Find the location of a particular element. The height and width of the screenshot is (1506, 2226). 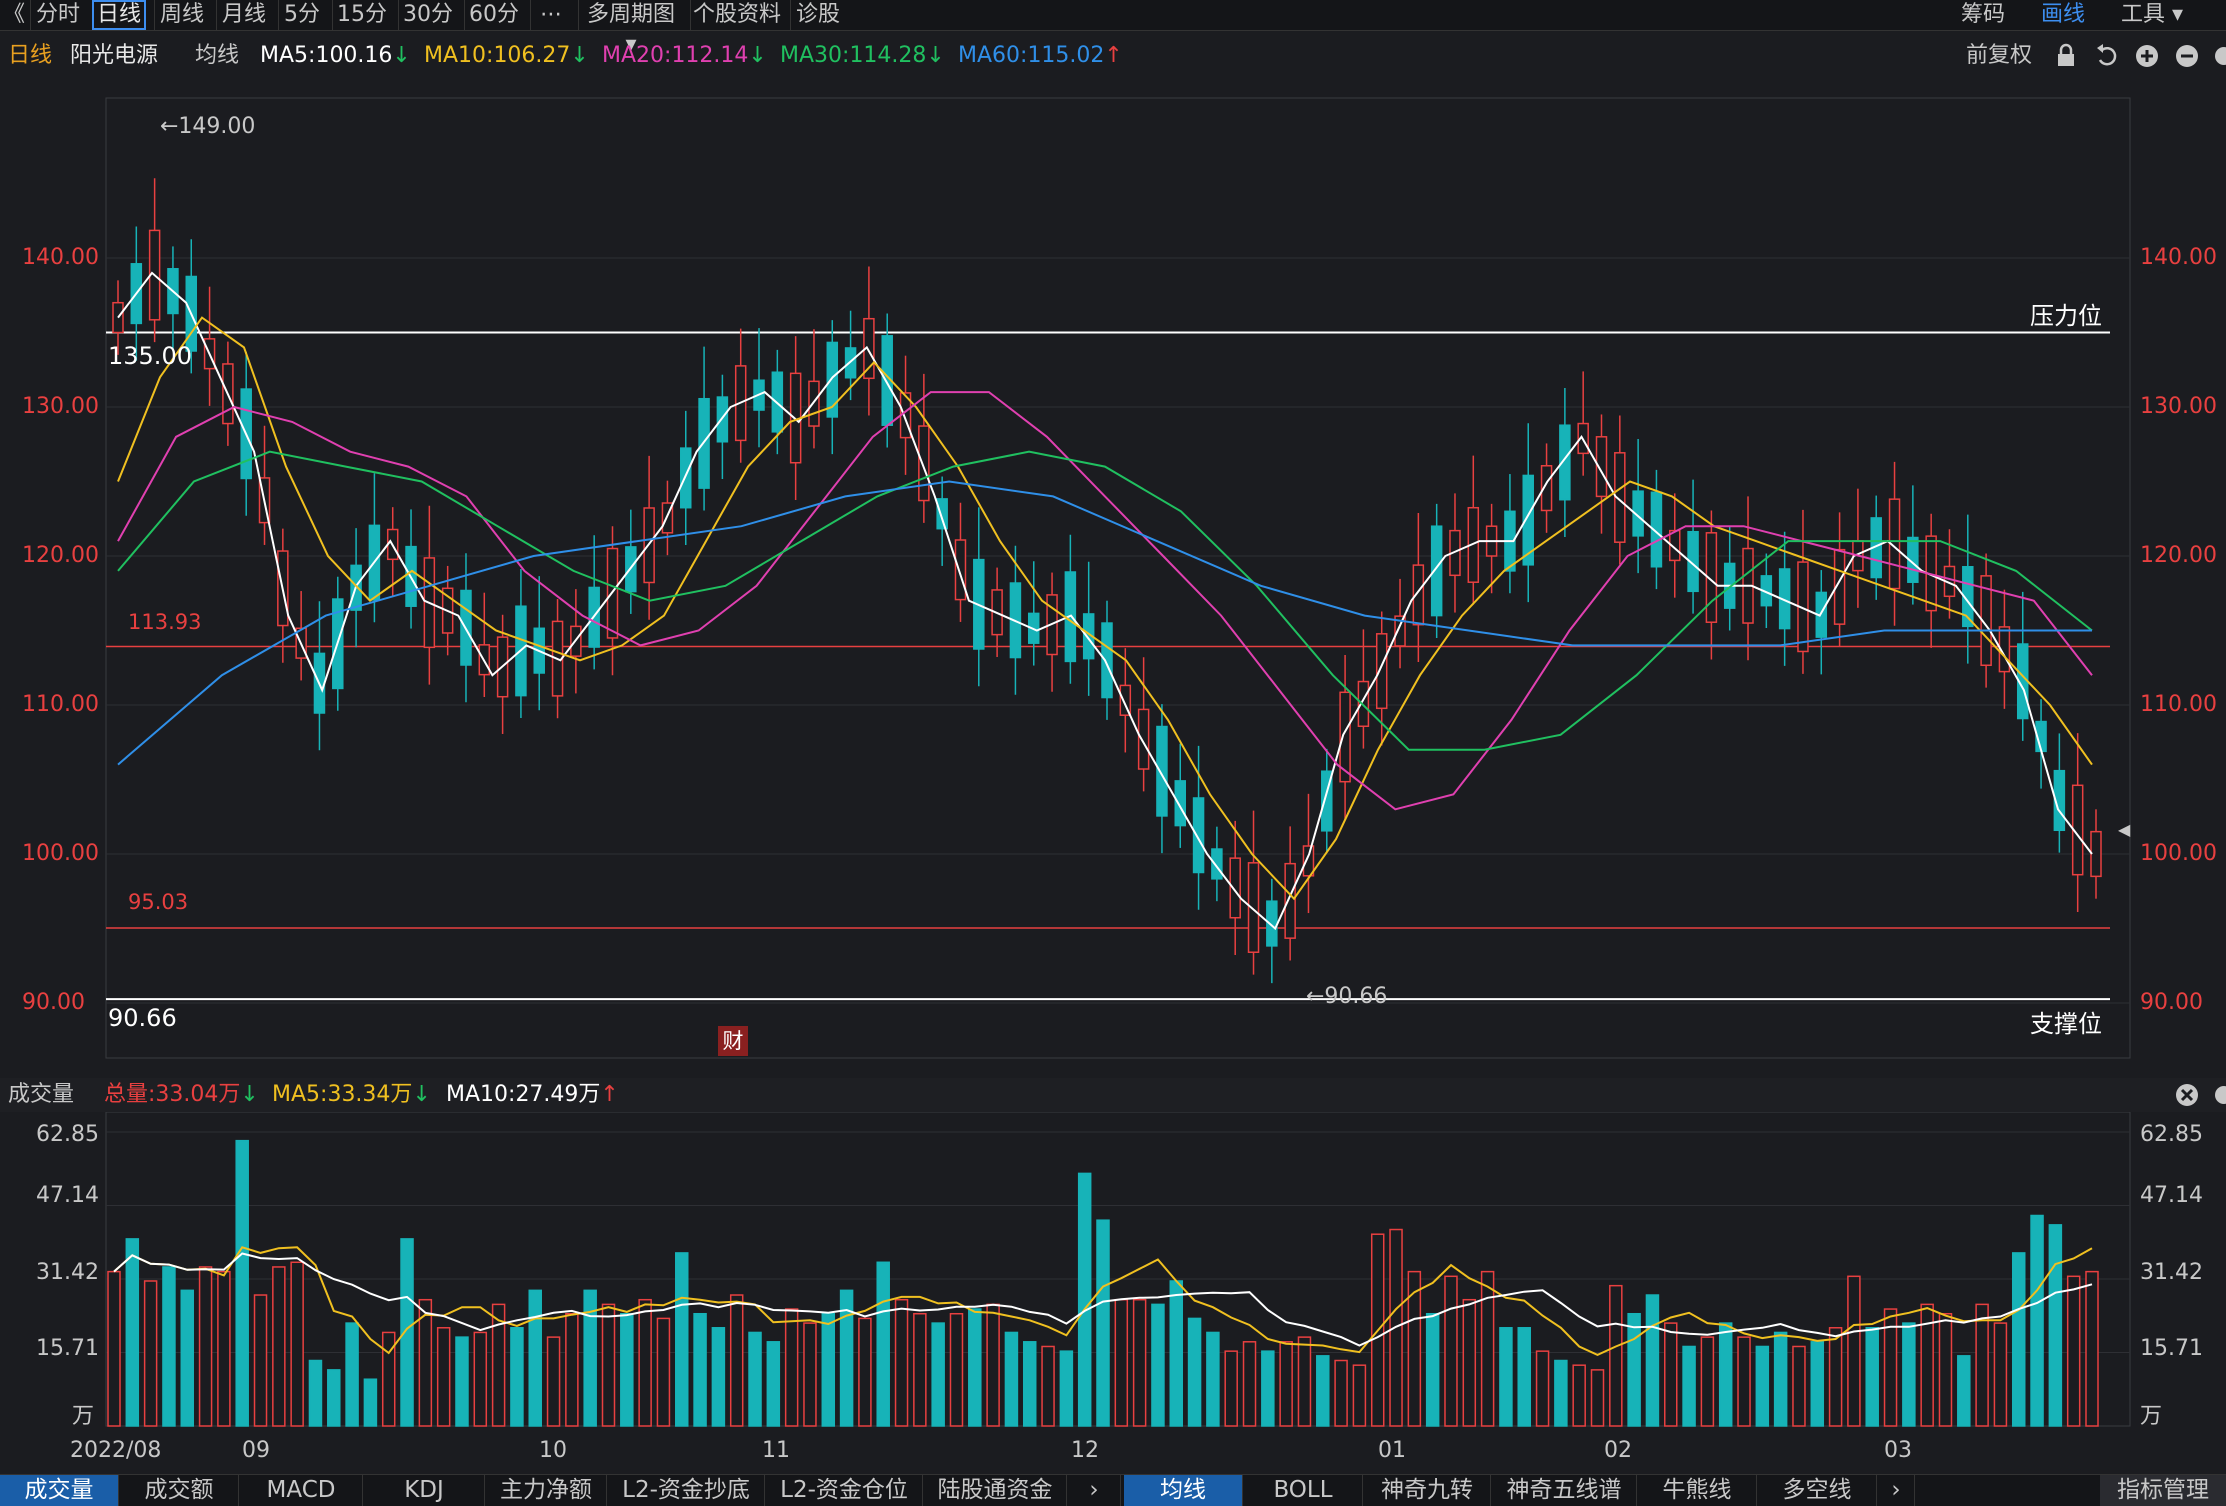

tab-ma-overlay: 均线 is located at coordinates (1183, 1490).